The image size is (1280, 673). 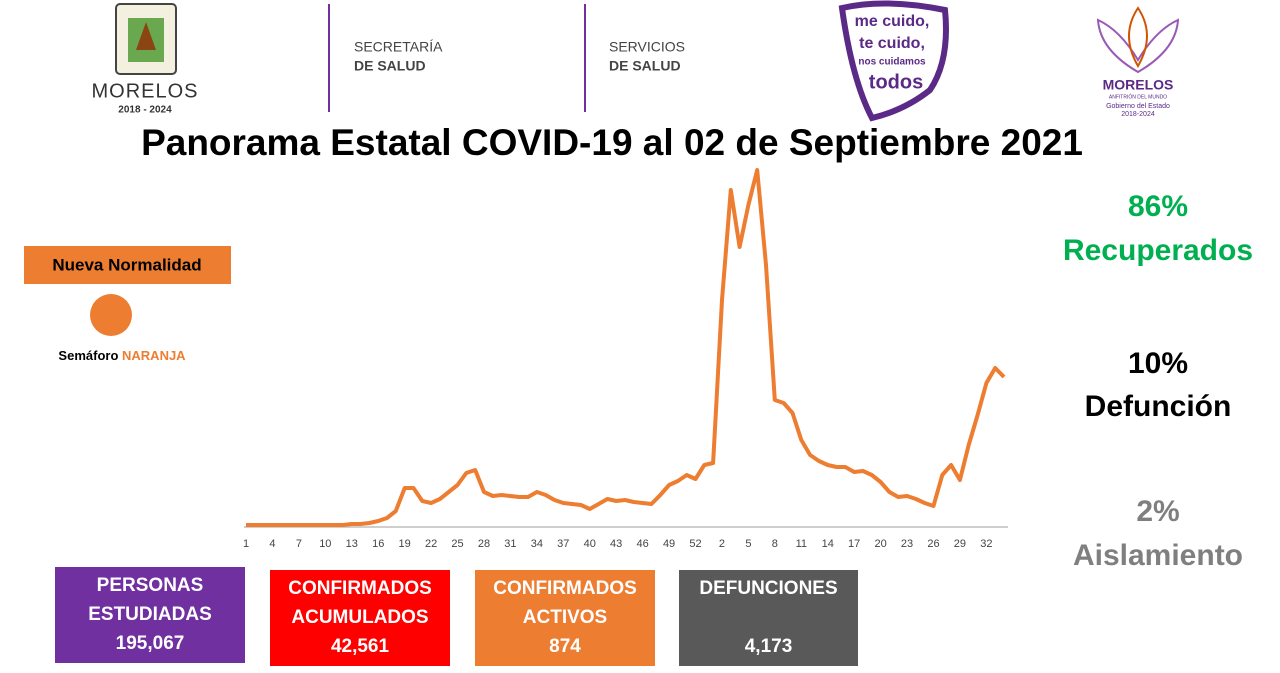 What do you see at coordinates (150, 585) in the screenshot?
I see `box-label: PERSONAS` at bounding box center [150, 585].